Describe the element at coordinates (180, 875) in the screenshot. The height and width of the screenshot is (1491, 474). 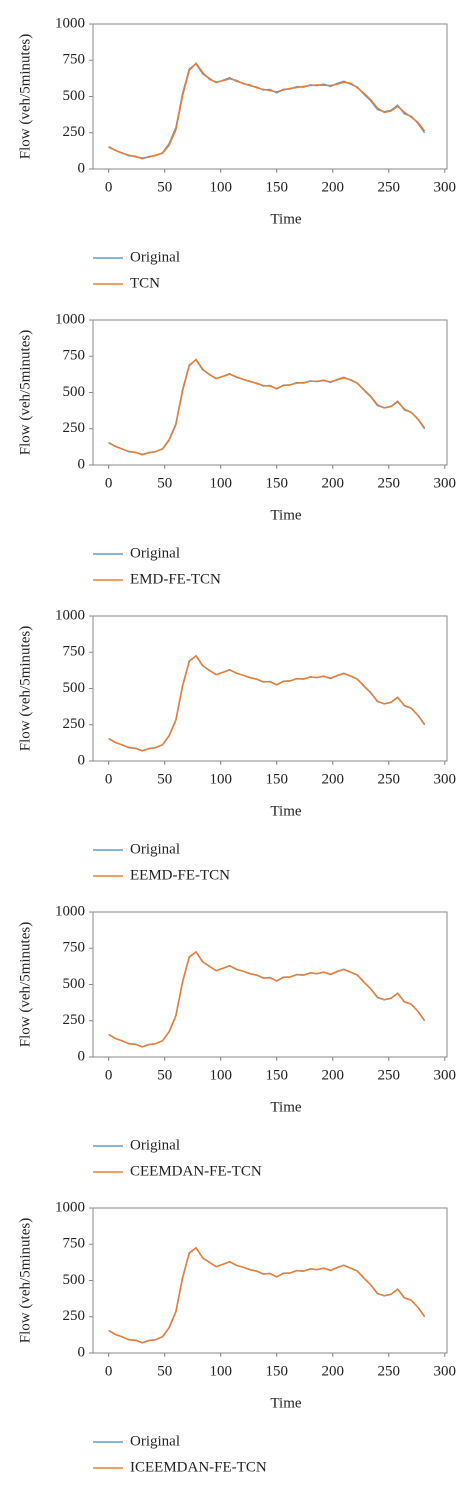
I see `legend-label: EEMD-FE-TCN` at that location.